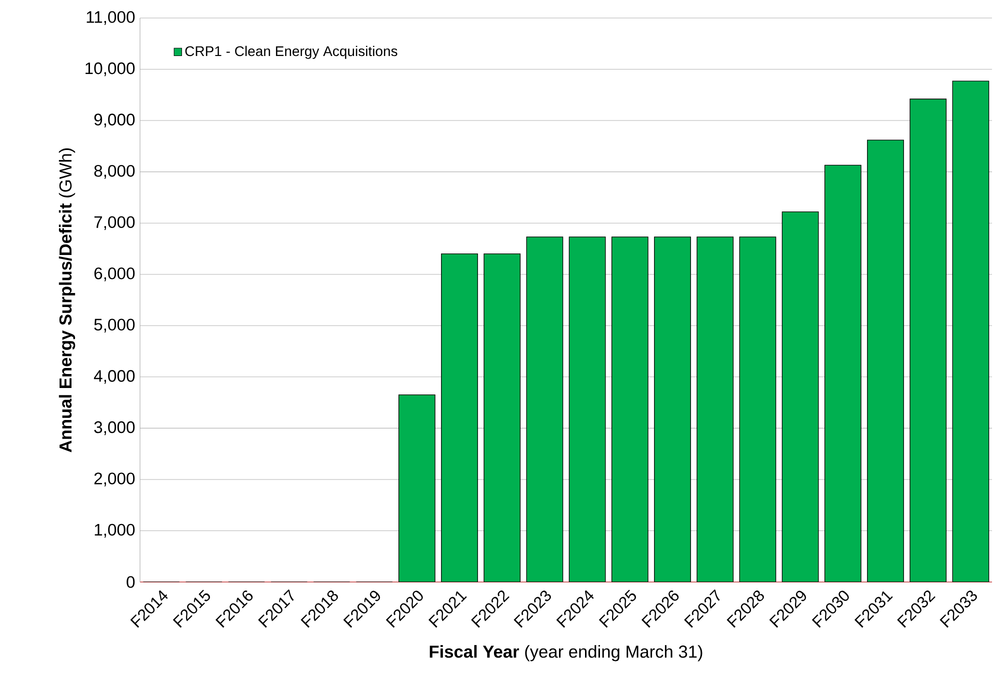 The width and height of the screenshot is (1000, 686). I want to click on y-tick-label: 7,000, so click(114, 223).